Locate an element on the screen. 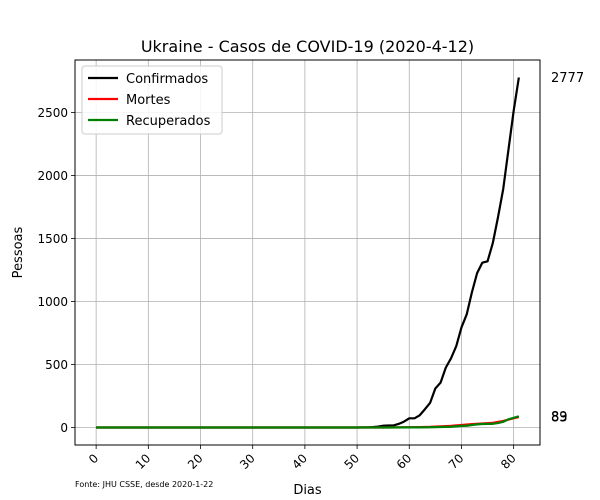 This screenshot has width=600, height=500. y-tick-label: 500 is located at coordinates (56, 365).